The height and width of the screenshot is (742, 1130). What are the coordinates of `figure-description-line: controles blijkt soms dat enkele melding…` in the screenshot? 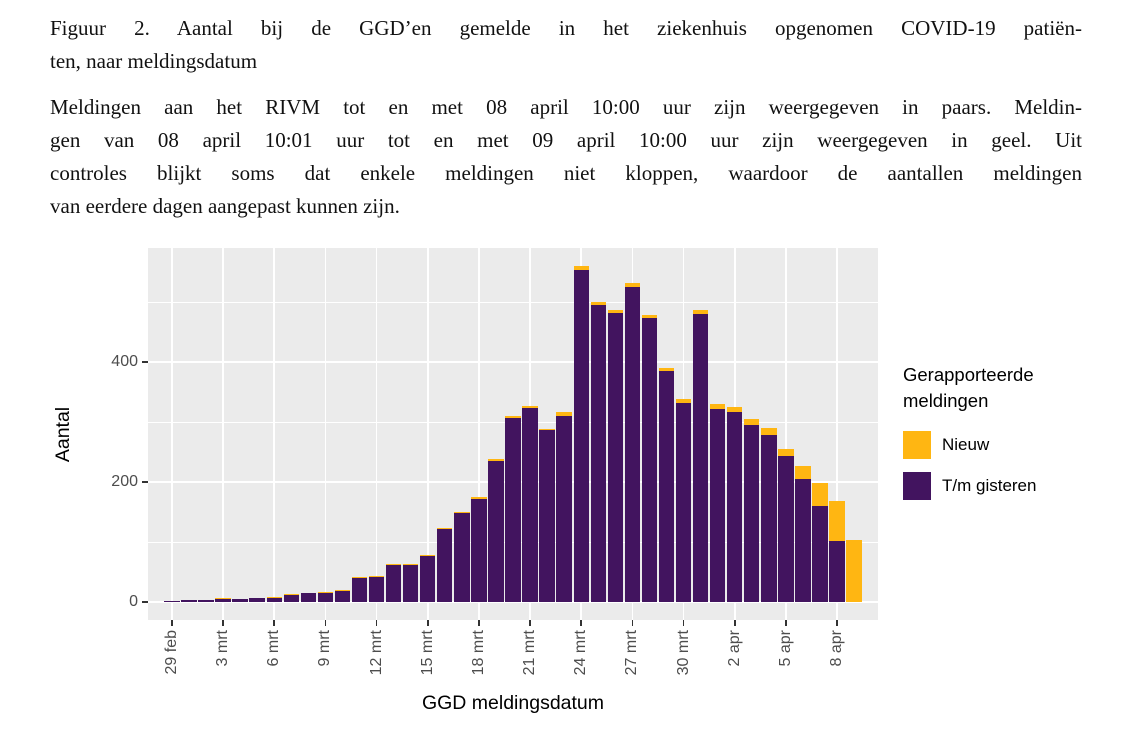 It's located at (566, 173).